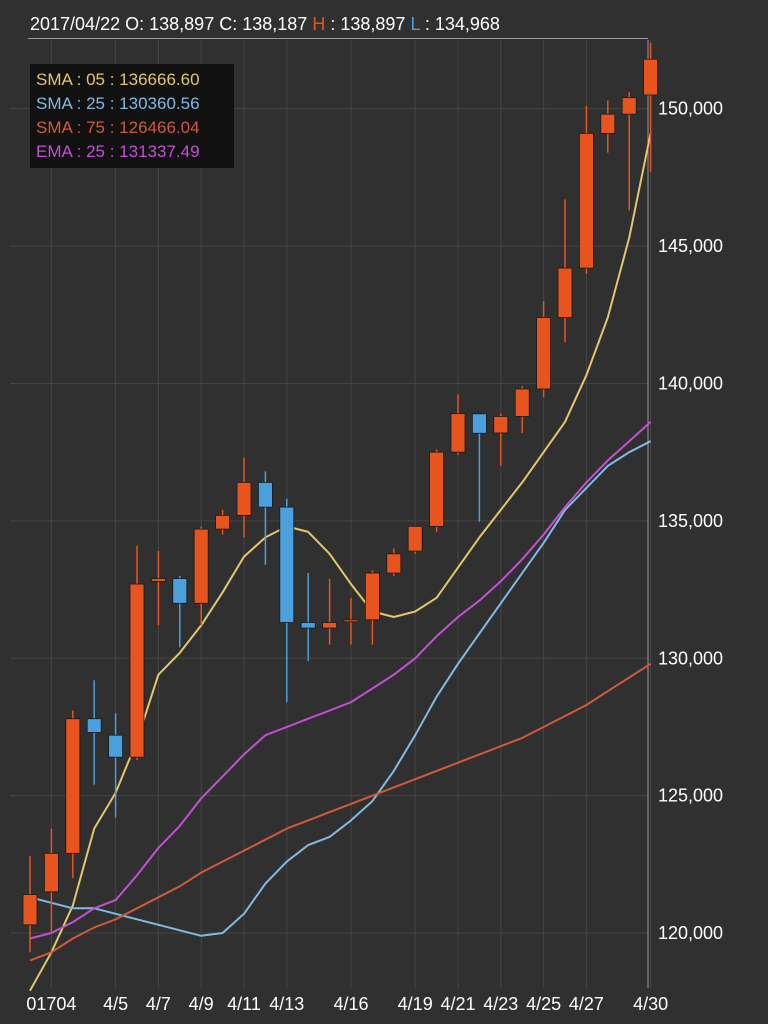 Image resolution: width=768 pixels, height=1024 pixels. I want to click on legend-period: 75, so click(95, 127).